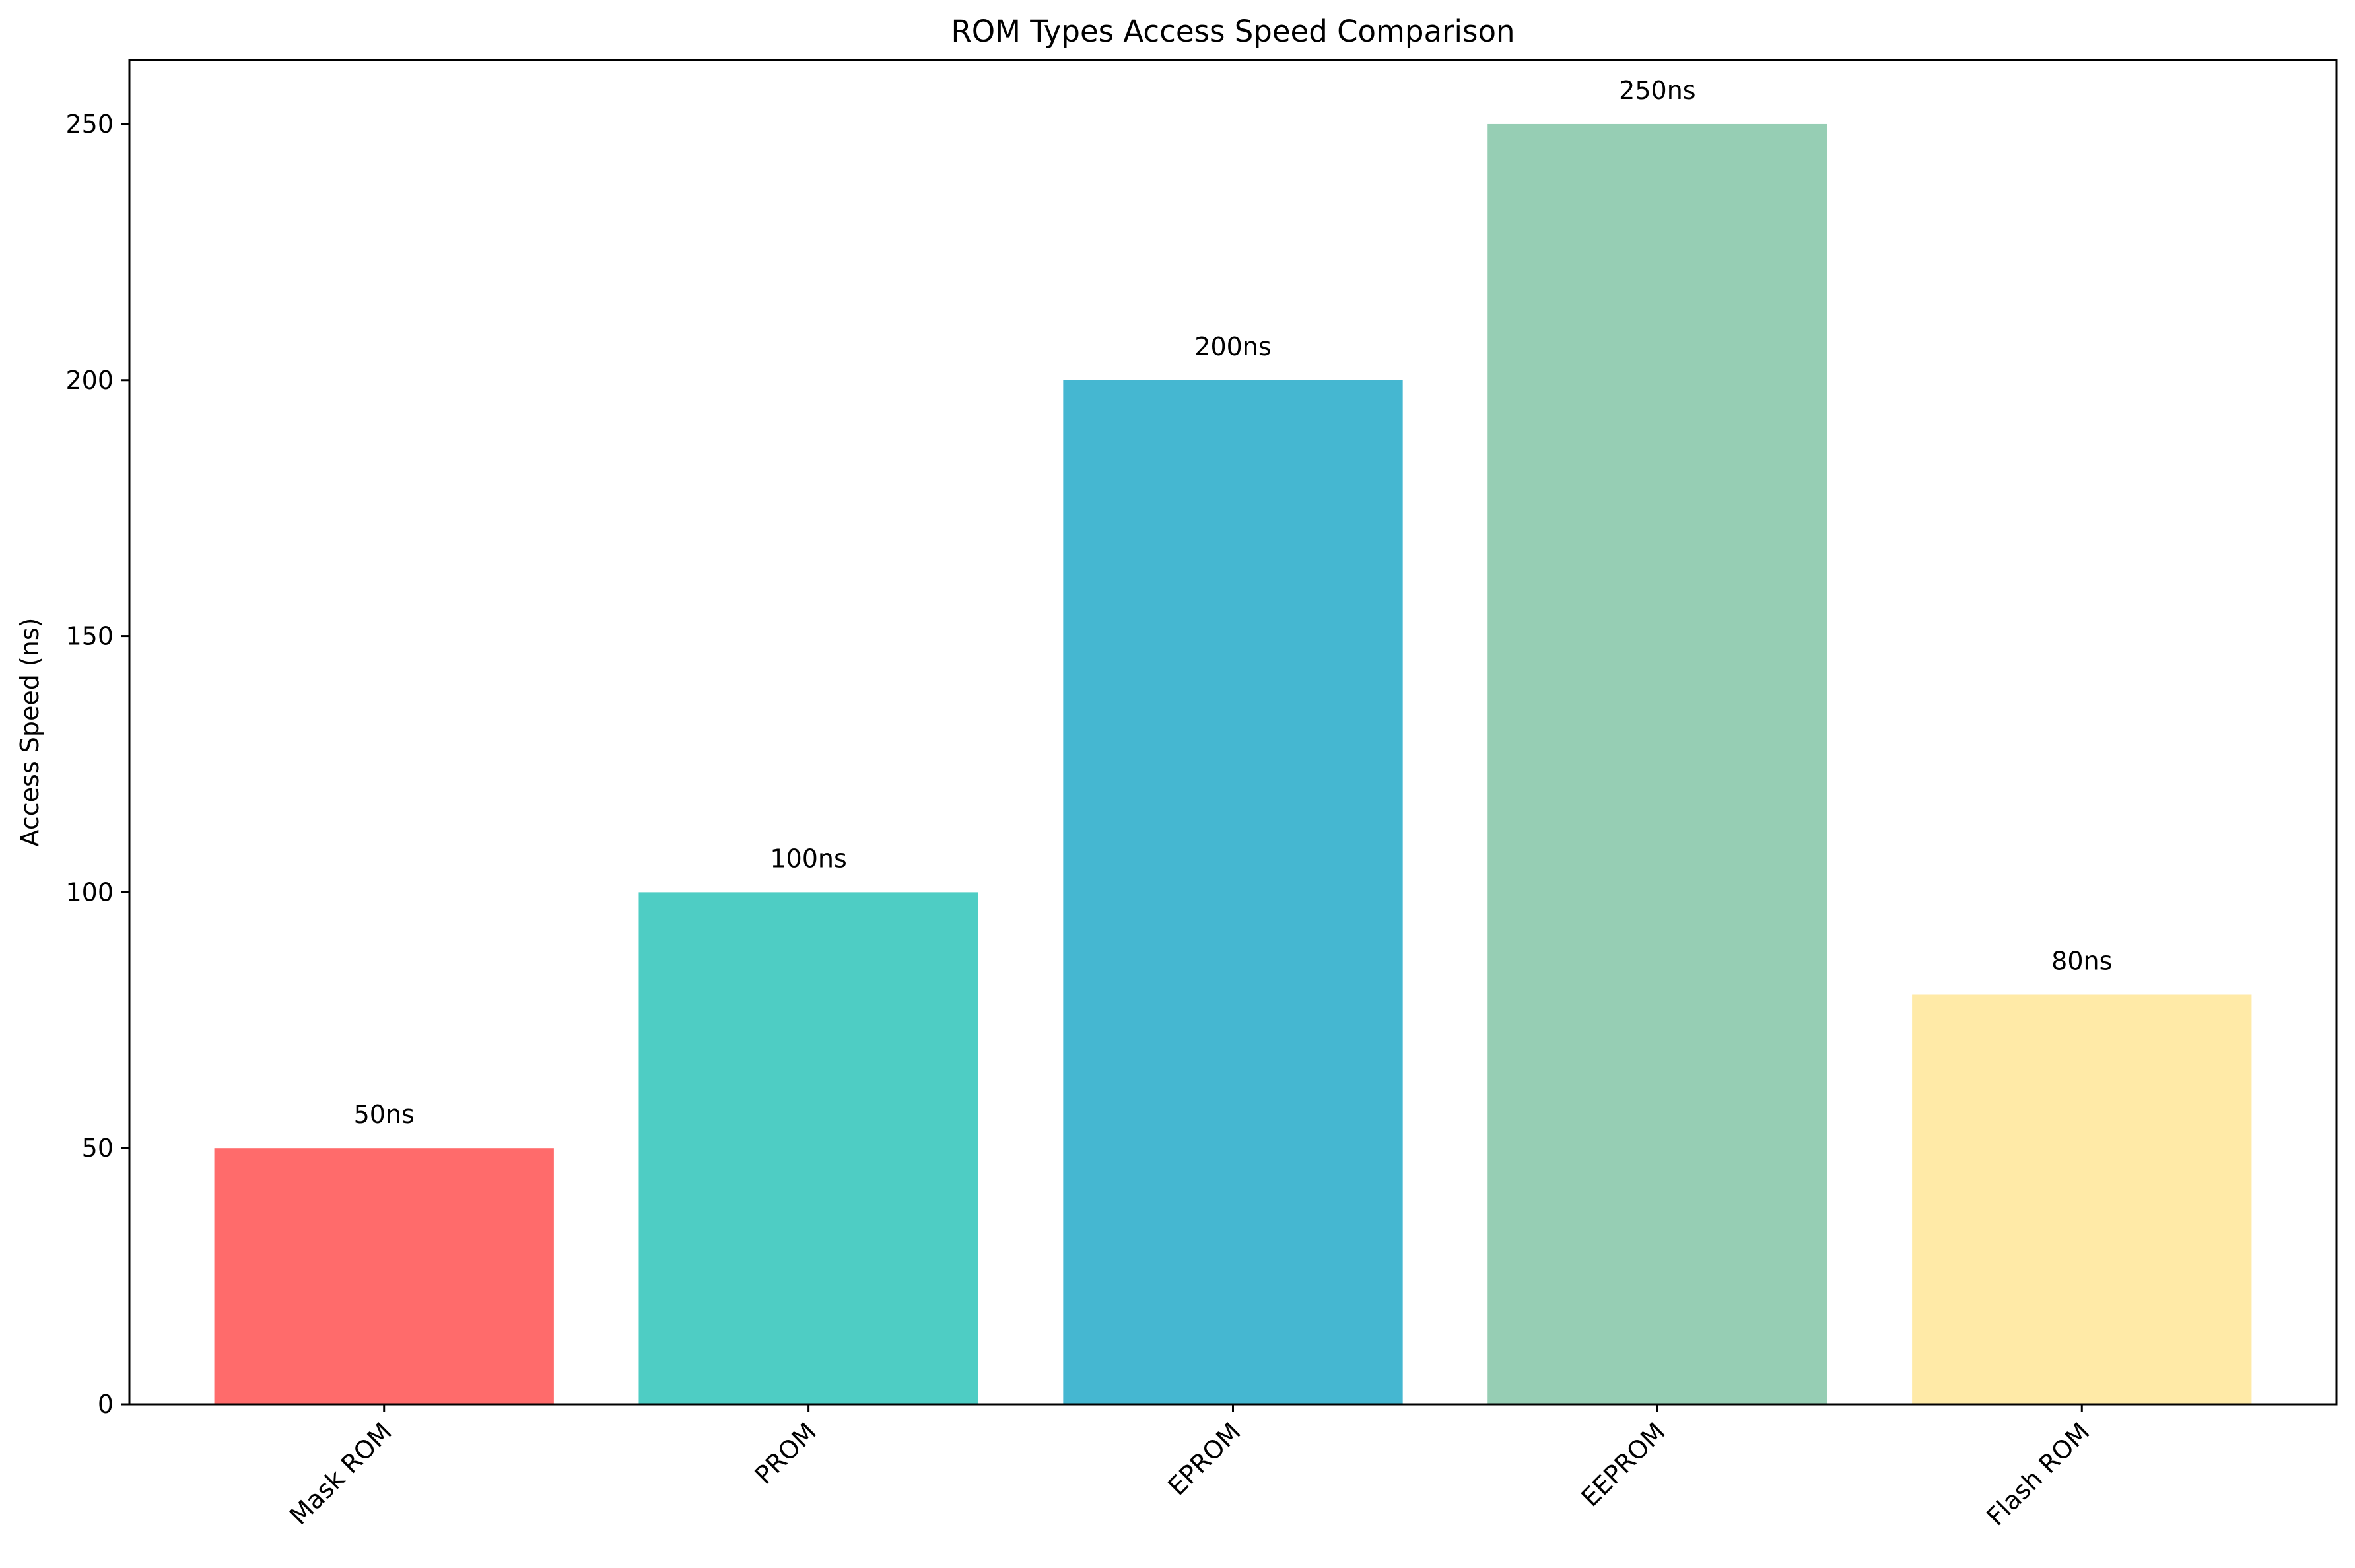 The height and width of the screenshot is (1568, 2355). Describe the element at coordinates (1622, 1464) in the screenshot. I see `x-tick-label: EEPROM` at that location.